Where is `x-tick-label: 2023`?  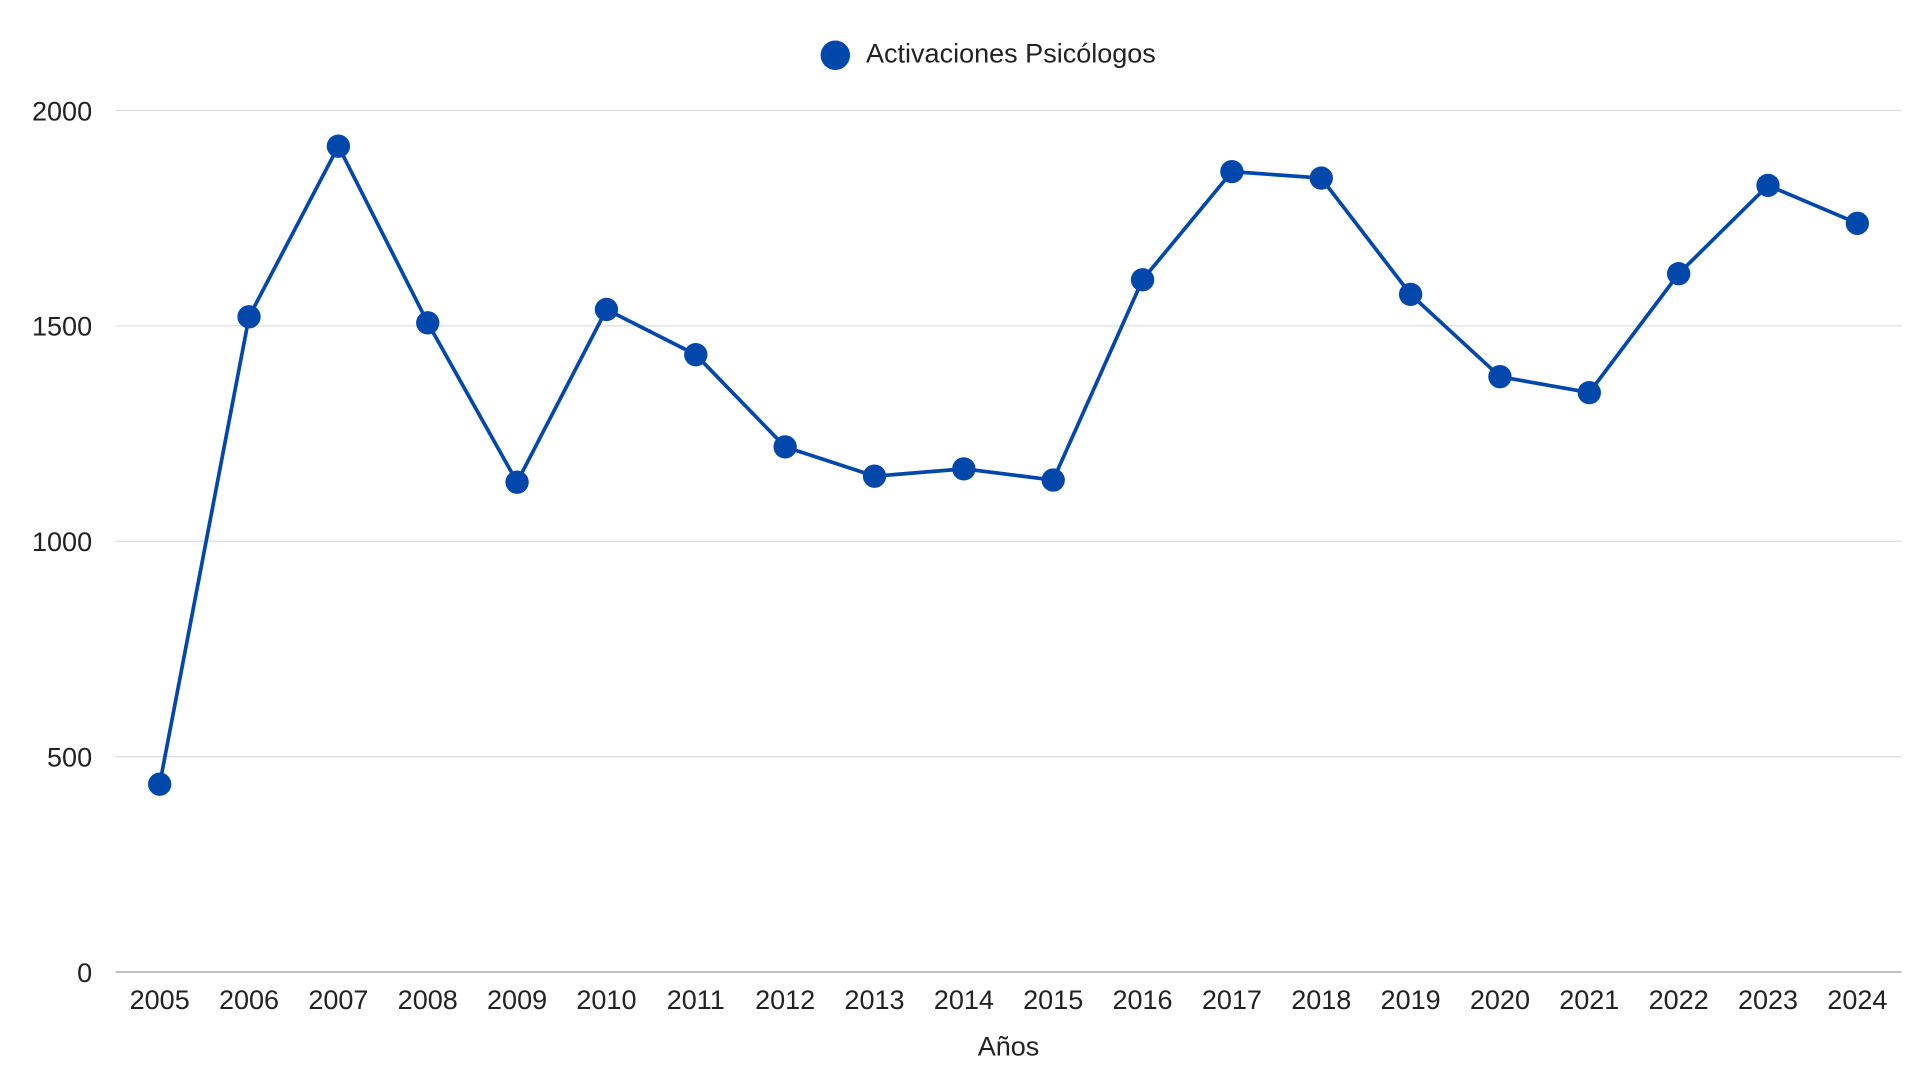 x-tick-label: 2023 is located at coordinates (1768, 1000).